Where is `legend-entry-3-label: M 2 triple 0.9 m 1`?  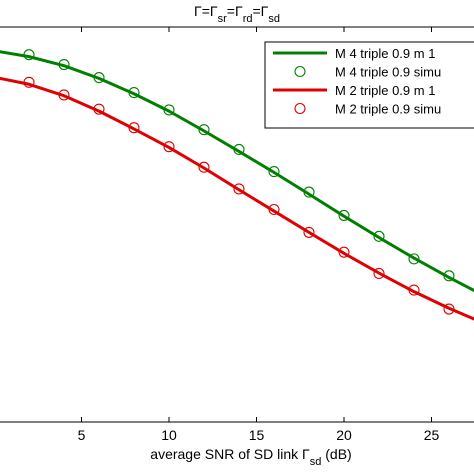 legend-entry-3-label: M 2 triple 0.9 m 1 is located at coordinates (385, 90).